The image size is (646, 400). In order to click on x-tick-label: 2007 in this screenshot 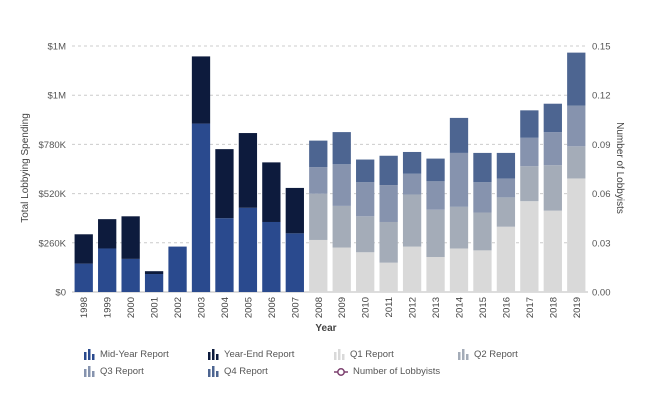, I will do `click(295, 307)`.